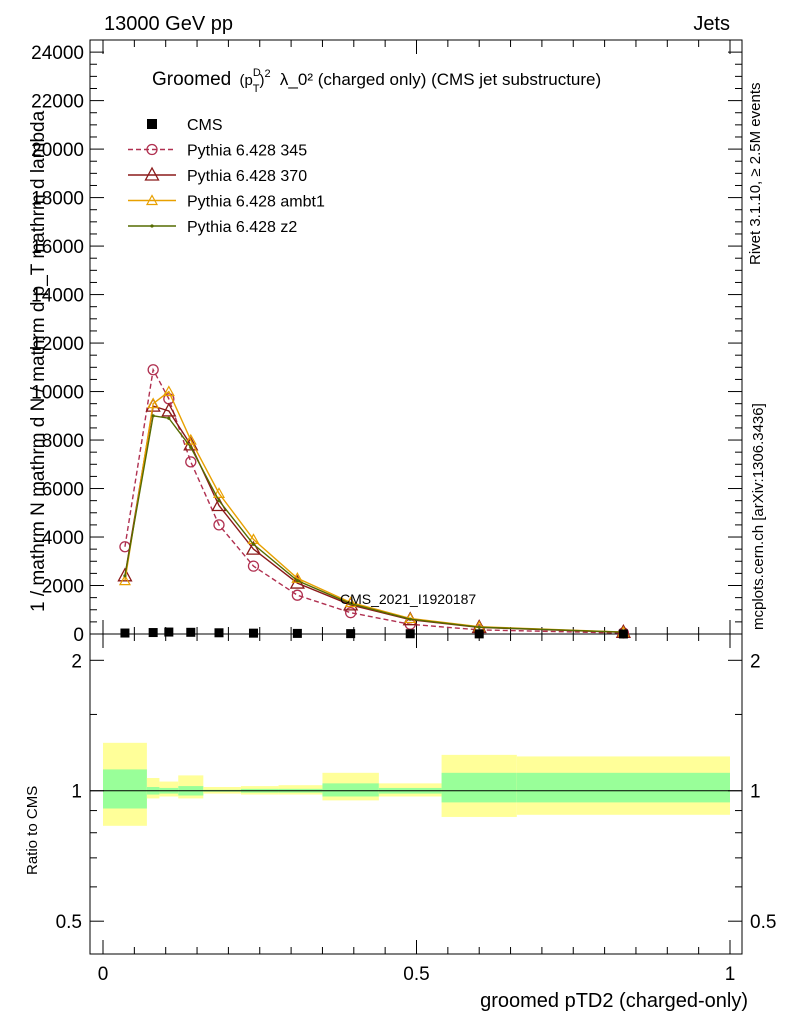  Describe the element at coordinates (755, 661) in the screenshot. I see `ratio-tick-label-right: 2` at that location.